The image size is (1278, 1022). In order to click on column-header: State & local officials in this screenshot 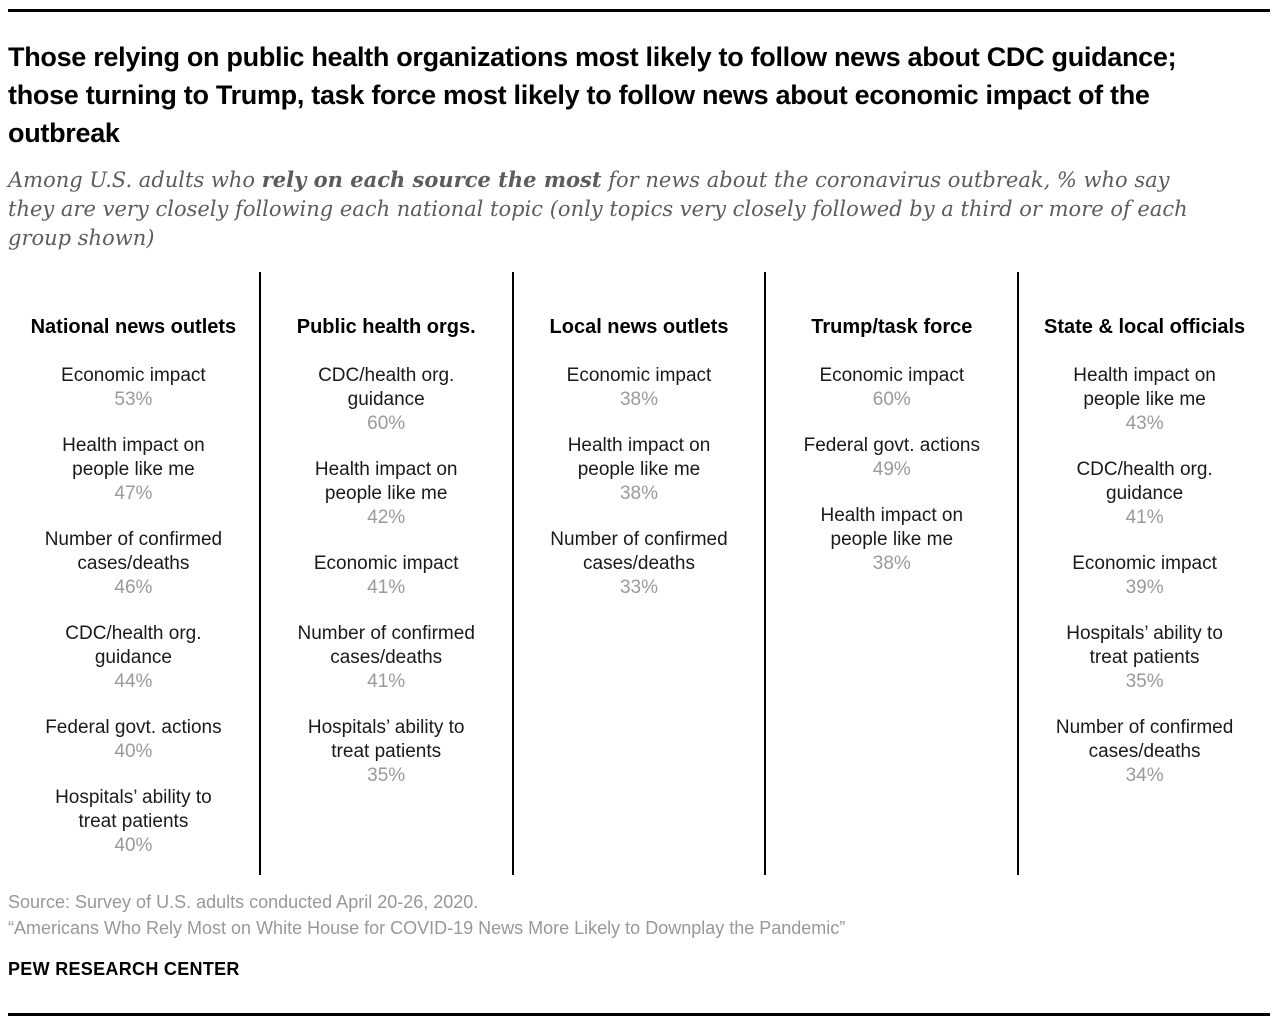, I will do `click(1145, 327)`.